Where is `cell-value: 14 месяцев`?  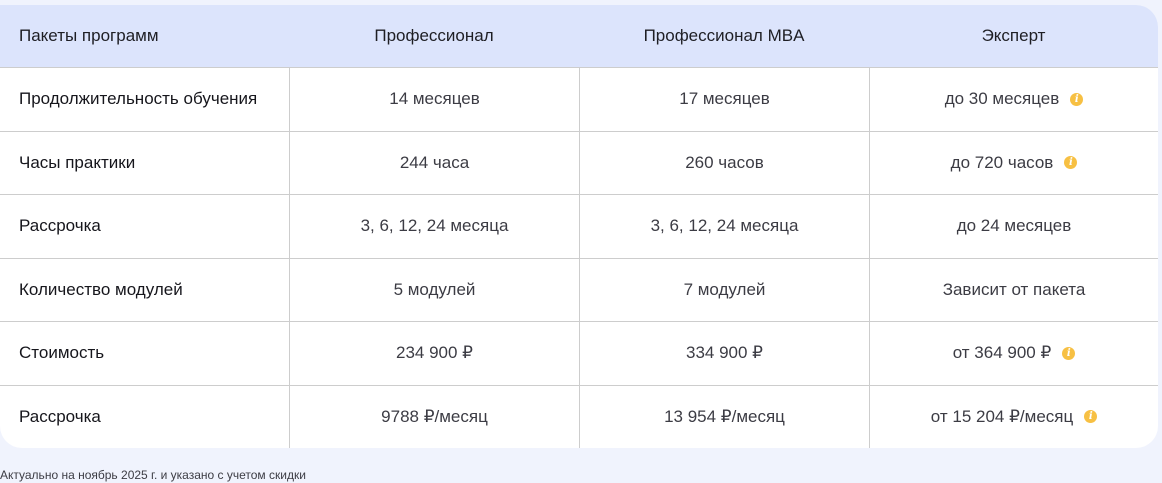 cell-value: 14 месяцев is located at coordinates (434, 99).